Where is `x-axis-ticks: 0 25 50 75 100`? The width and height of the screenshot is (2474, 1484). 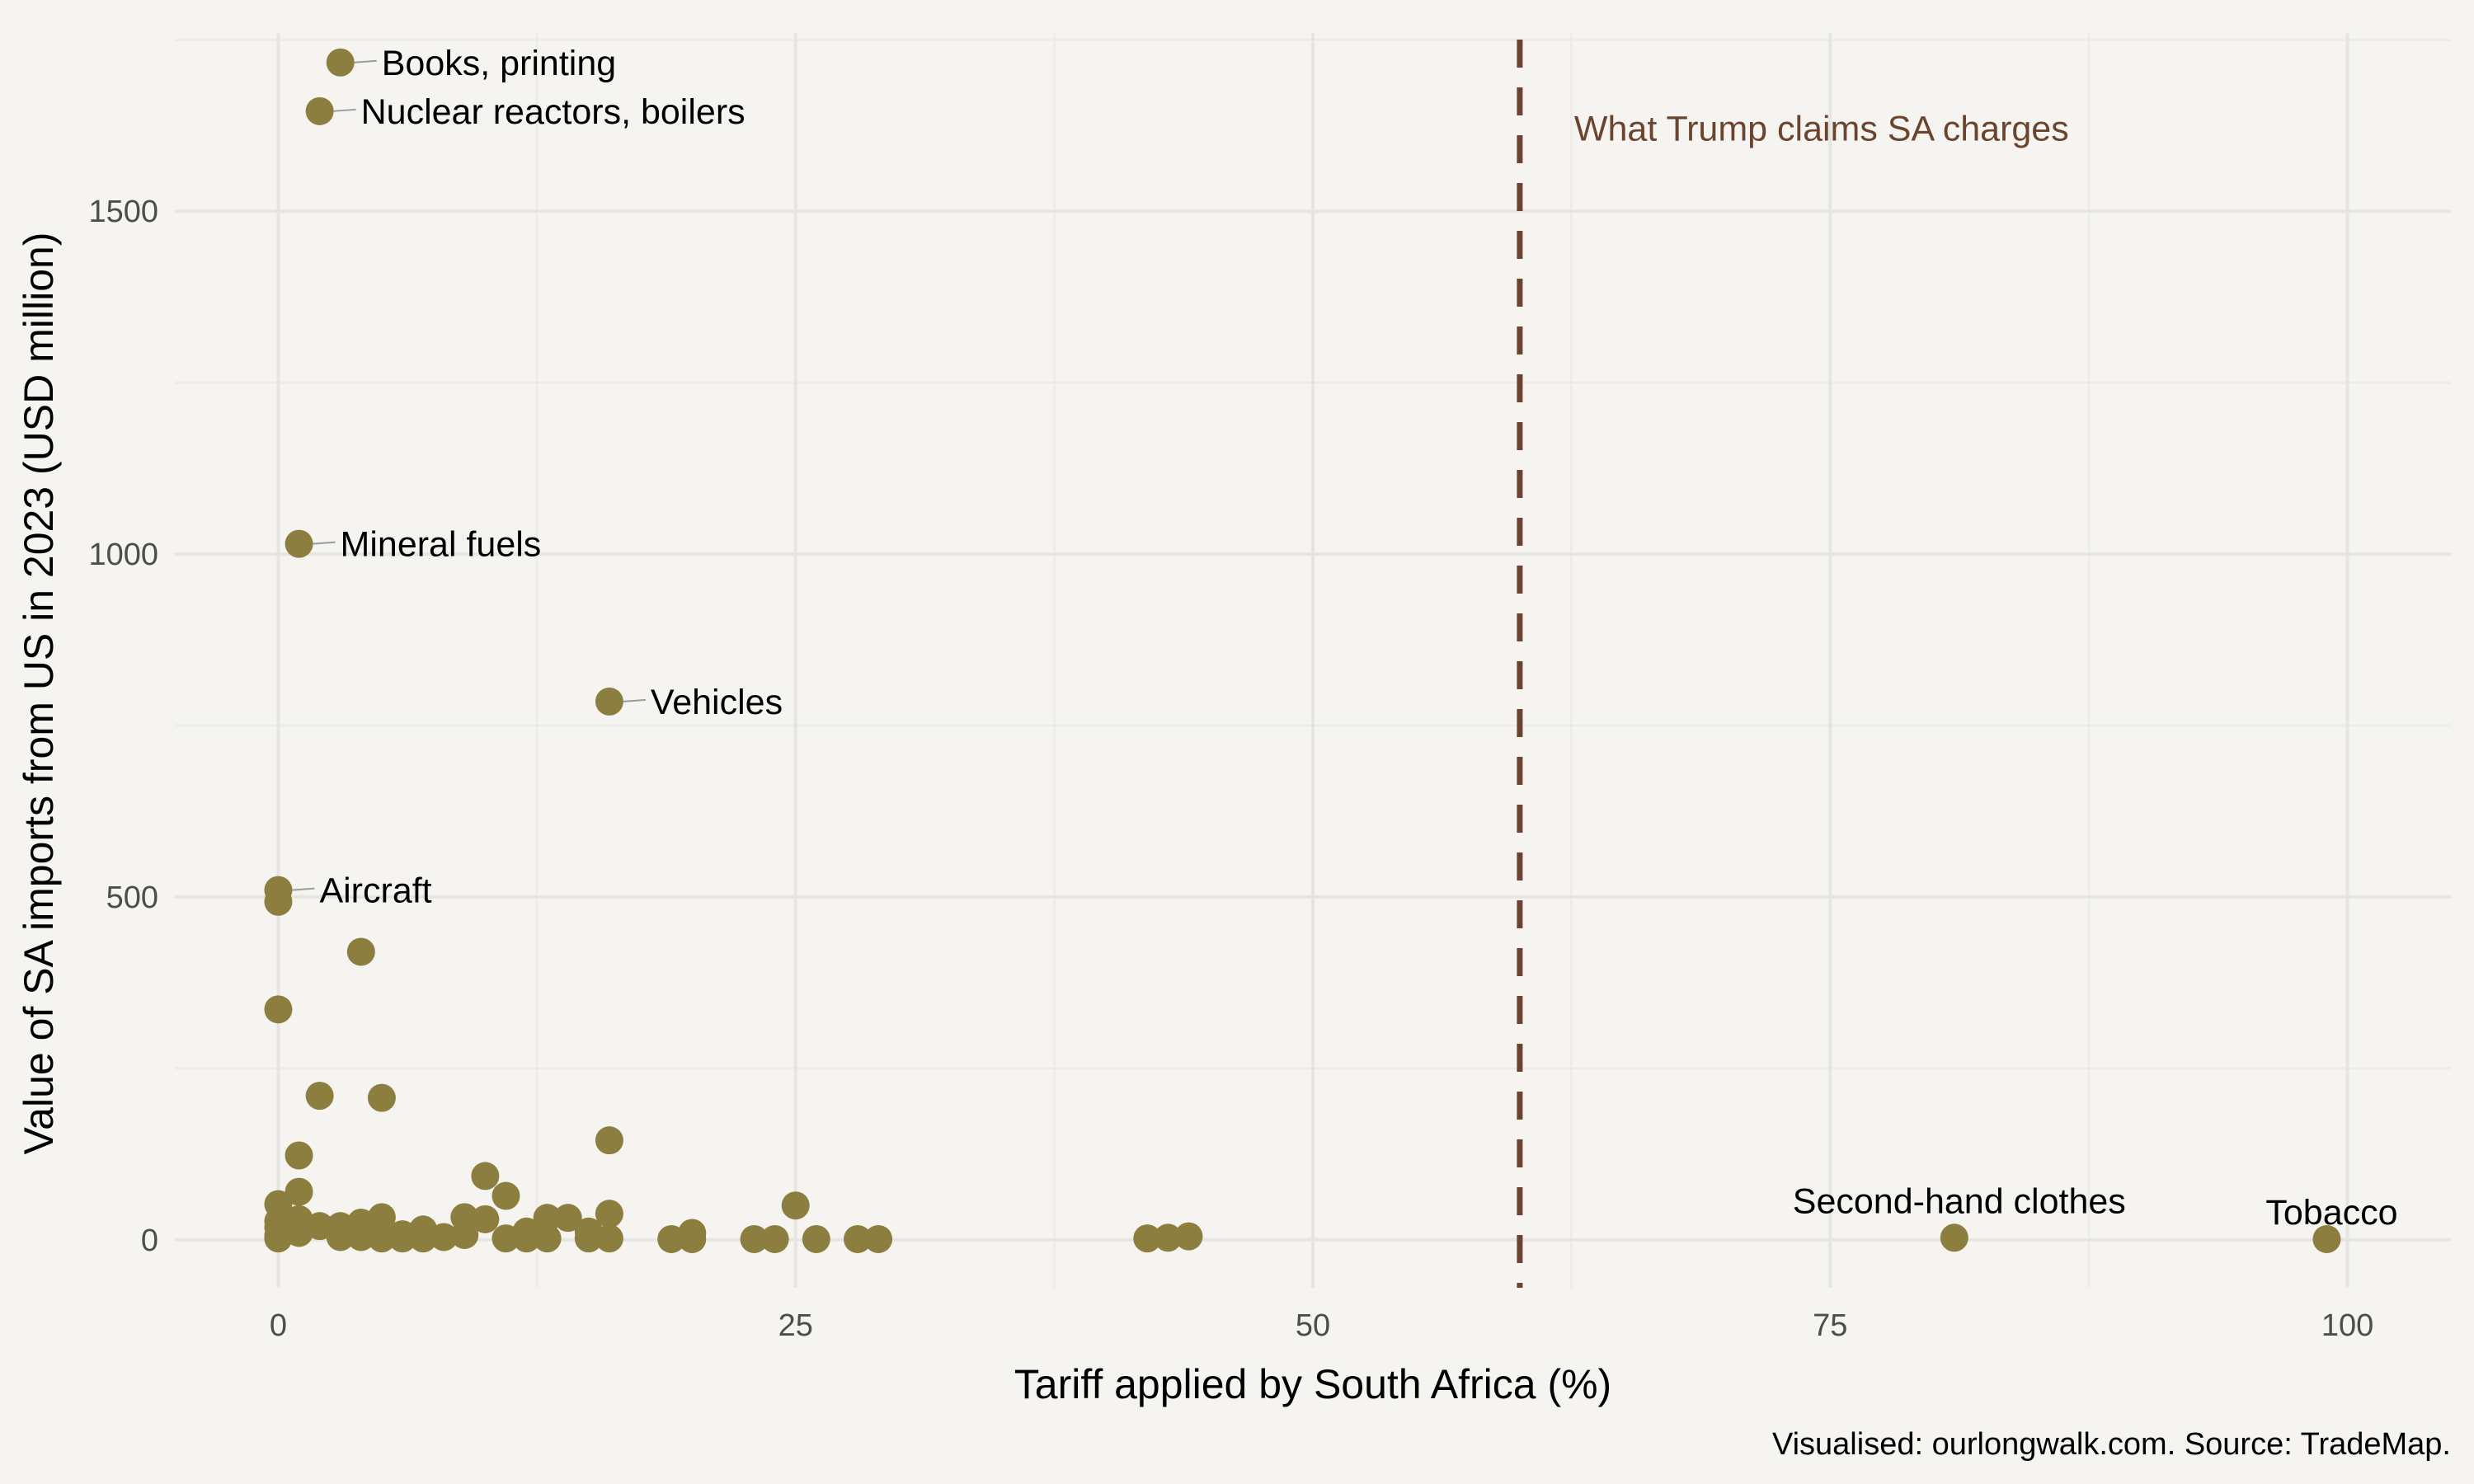 x-axis-ticks: 0 25 50 75 100 is located at coordinates (1321, 1325).